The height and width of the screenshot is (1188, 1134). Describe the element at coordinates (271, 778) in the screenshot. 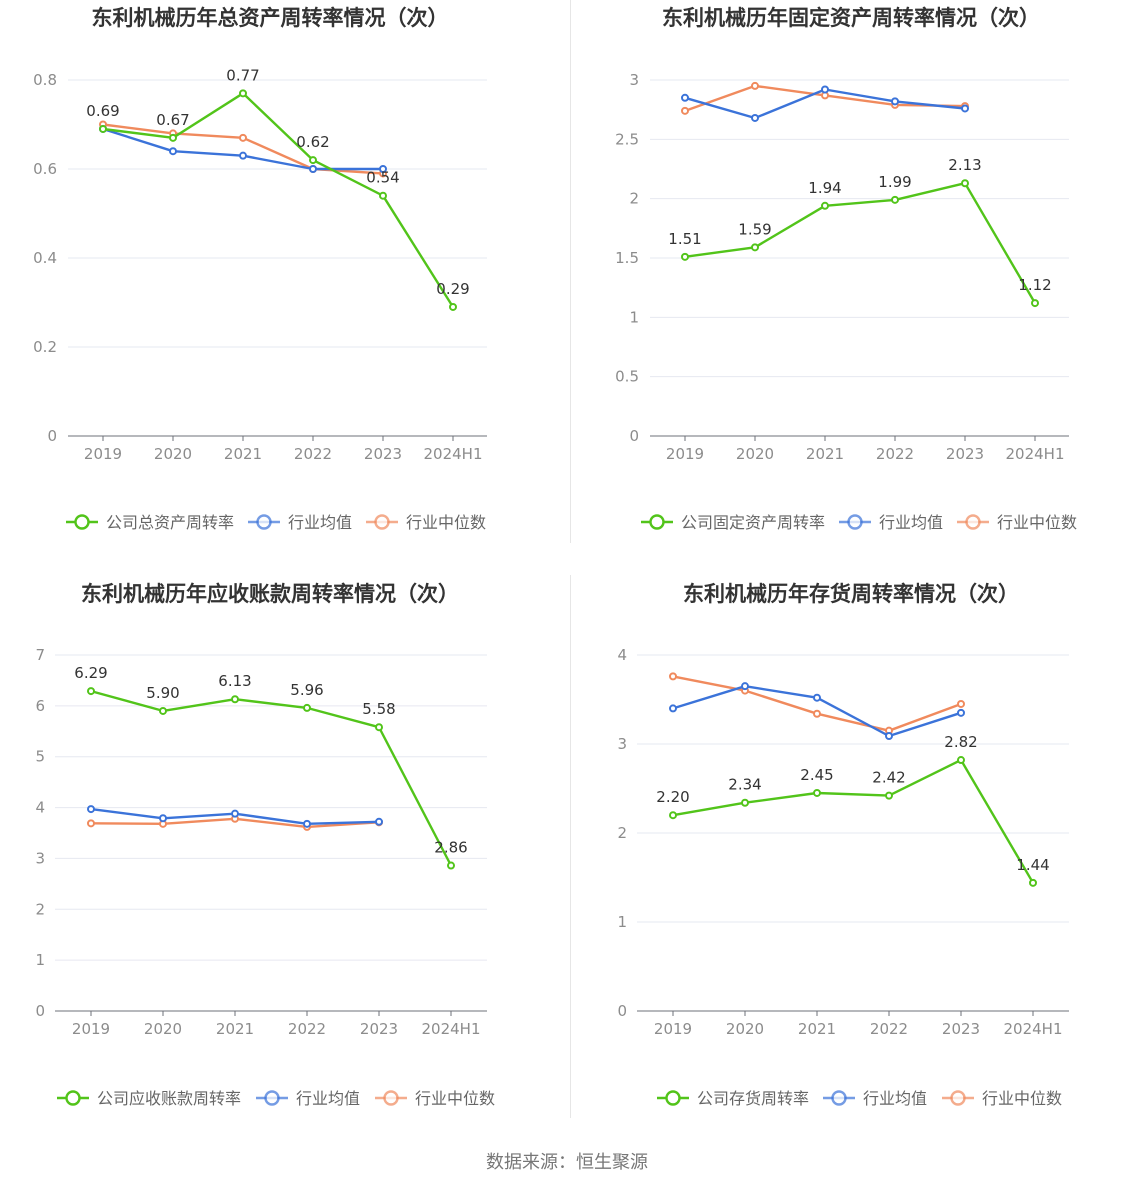

I see `series-line-company` at that location.